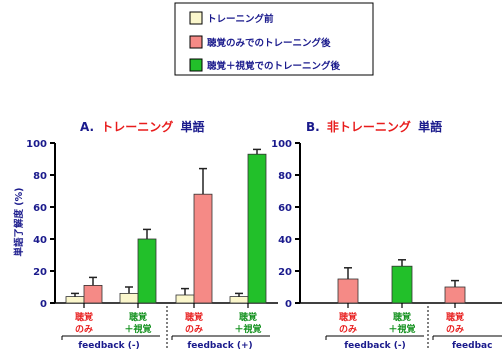 This screenshot has width=502, height=360. I want to click on panel-a-cat-line1-0: 聴覚, so click(84, 317).